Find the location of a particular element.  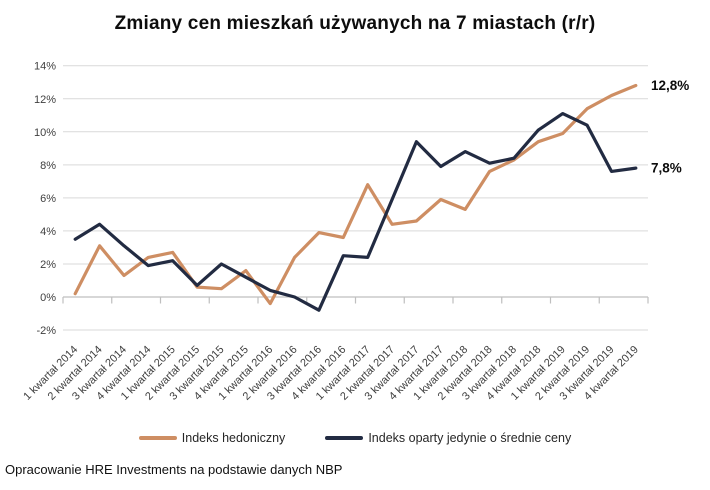

y-axis-tick-label: 6% is located at coordinates (48, 199).